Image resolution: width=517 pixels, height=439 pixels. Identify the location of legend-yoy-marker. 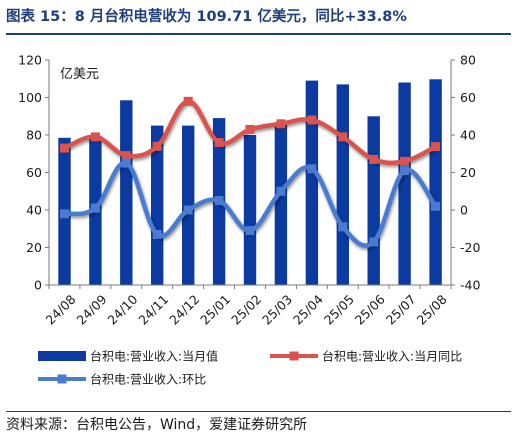
(294, 356).